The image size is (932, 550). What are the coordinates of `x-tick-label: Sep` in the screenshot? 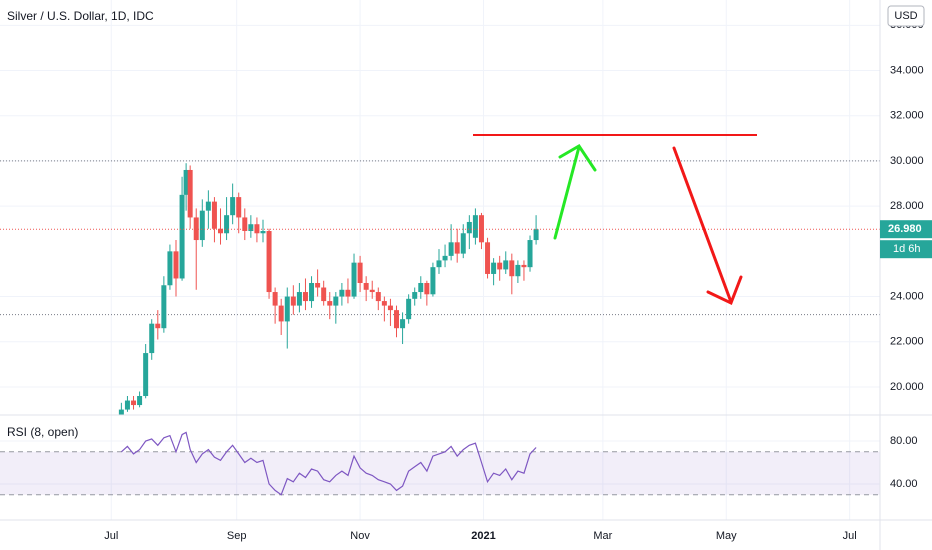 It's located at (237, 536).